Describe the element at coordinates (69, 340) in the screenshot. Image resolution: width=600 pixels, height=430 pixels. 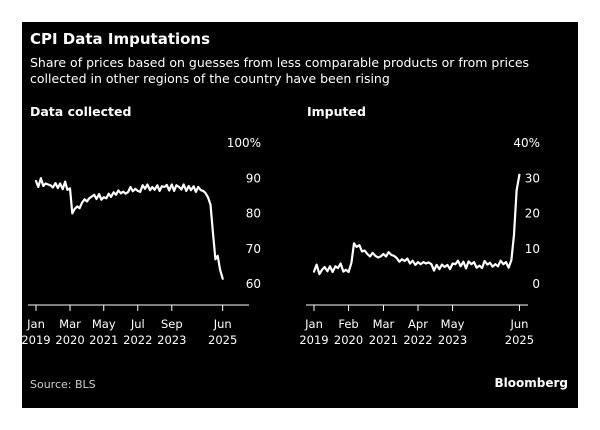
I see `data-collected-xtick-year: 2020` at that location.